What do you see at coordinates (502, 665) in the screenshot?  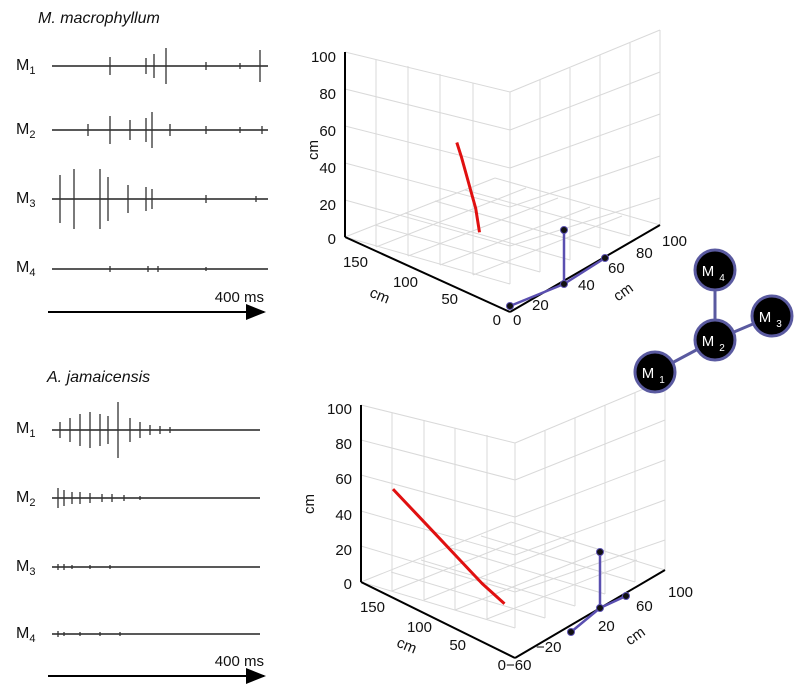 I see `x-tick-bottom-0: 0` at bounding box center [502, 665].